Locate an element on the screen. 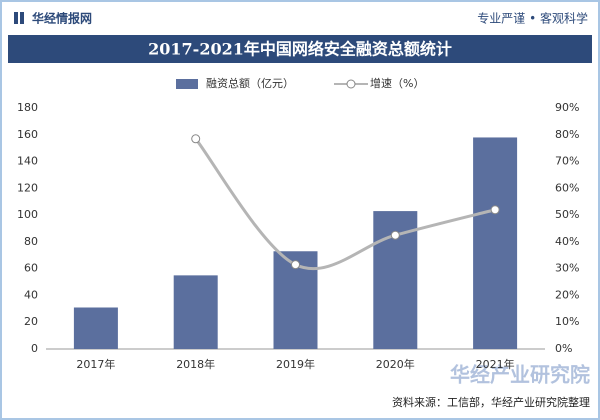 This screenshot has width=600, height=420. x-tick-label: 2019年 is located at coordinates (295, 364).